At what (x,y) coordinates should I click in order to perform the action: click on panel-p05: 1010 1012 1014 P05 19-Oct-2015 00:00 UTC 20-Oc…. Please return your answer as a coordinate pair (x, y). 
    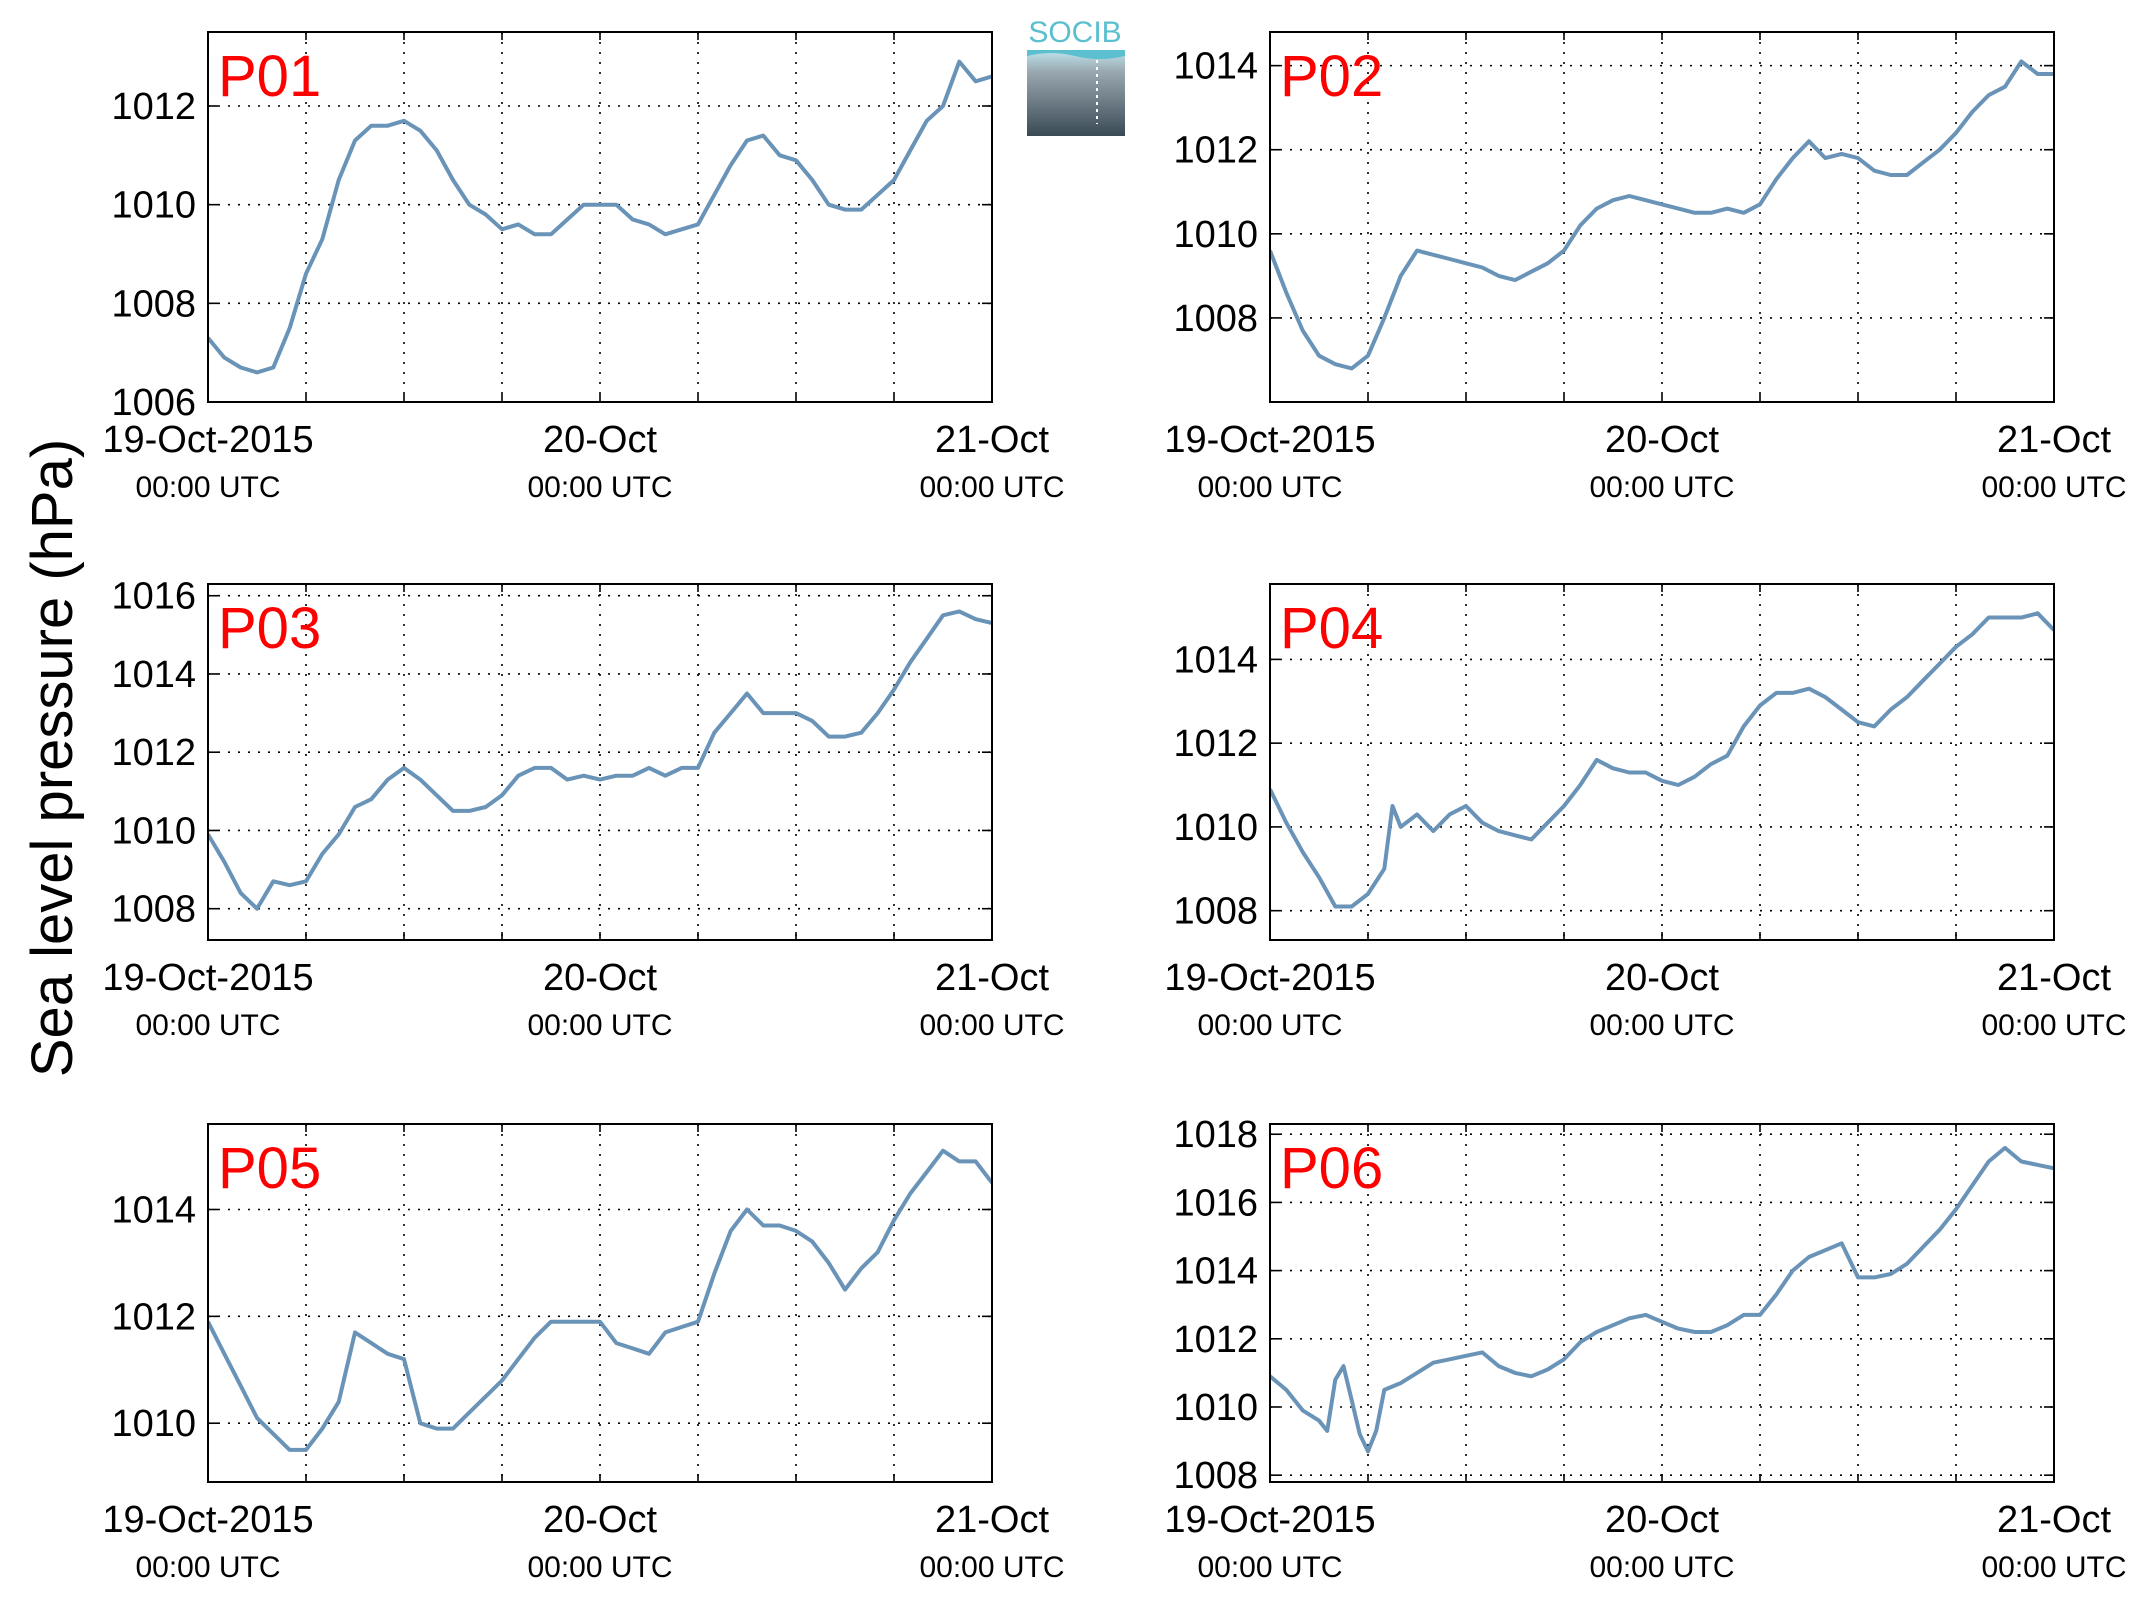
    Looking at the image, I should click on (583, 1353).